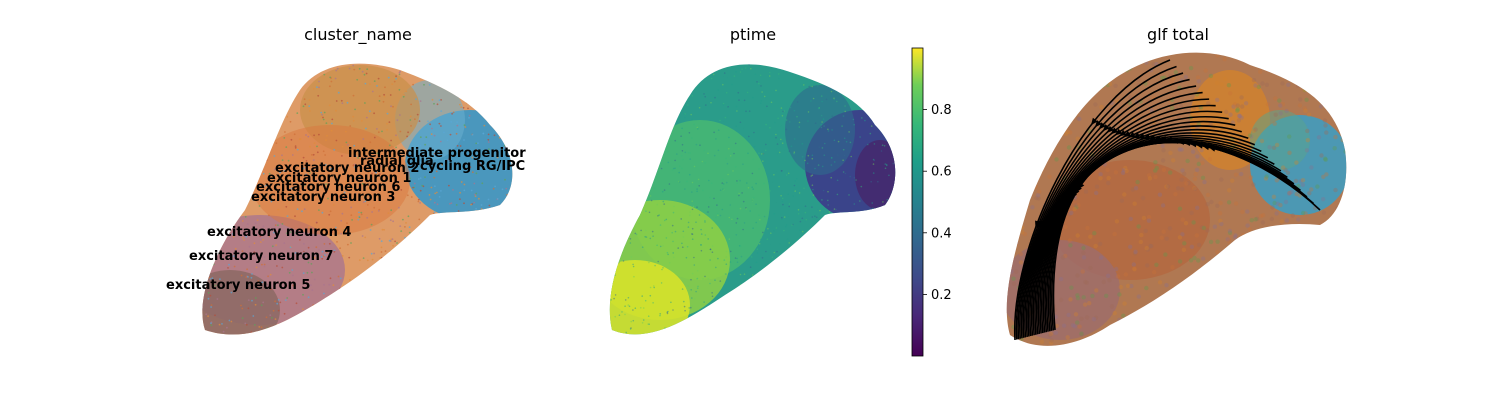  What do you see at coordinates (753, 34) in the screenshot?
I see `panel-title-ptime: ptime` at bounding box center [753, 34].